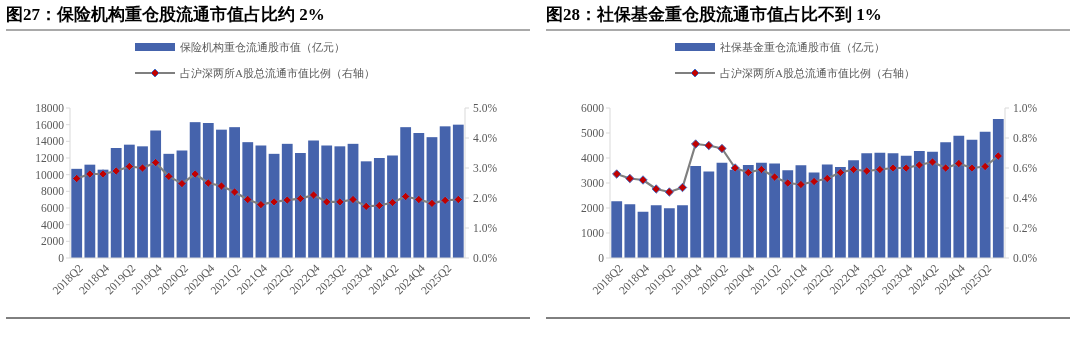  What do you see at coordinates (485, 198) in the screenshot?
I see `y2-tick-label: 2.0%` at bounding box center [485, 198].